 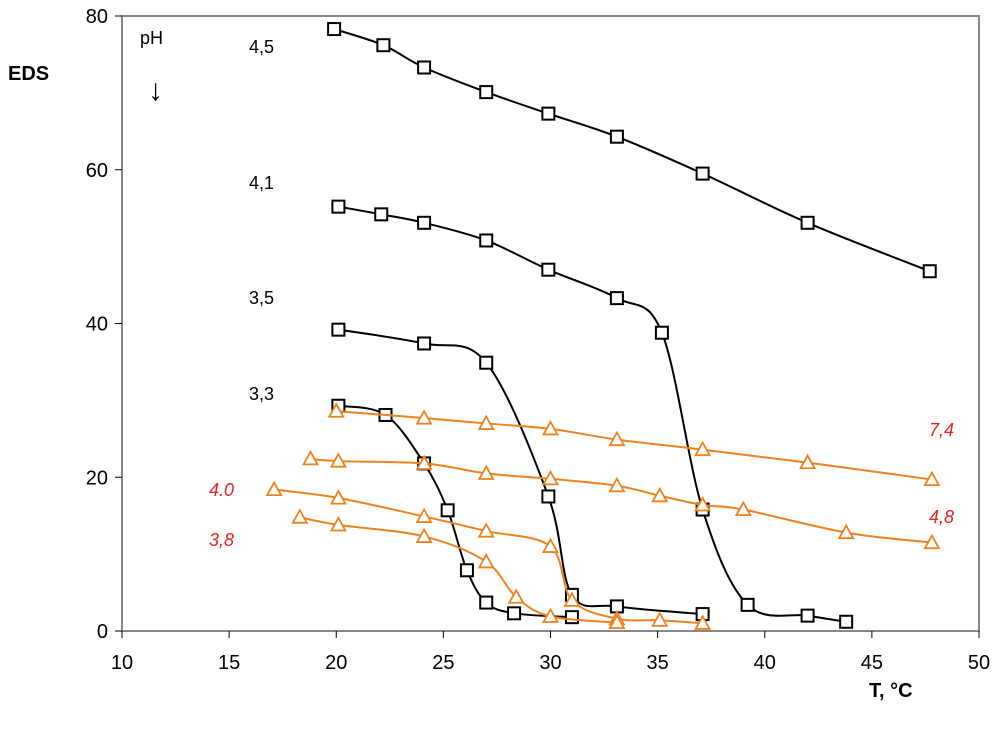 I want to click on series-label: 4,5, so click(x=261, y=47).